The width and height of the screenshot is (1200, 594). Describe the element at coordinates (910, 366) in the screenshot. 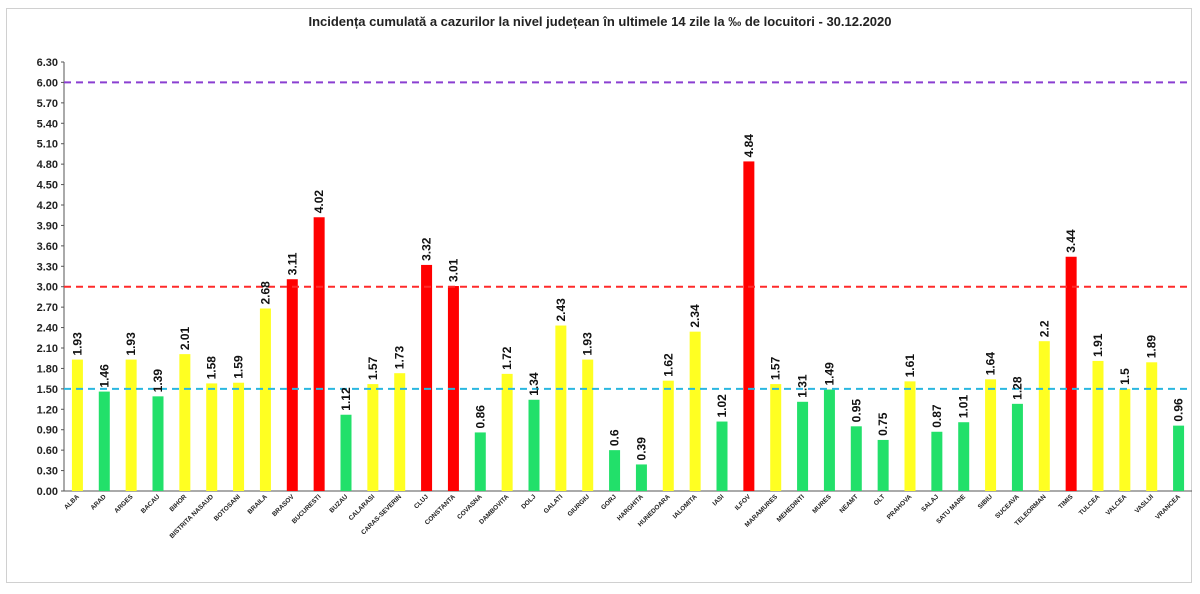

I see `data-label: 1.61` at that location.